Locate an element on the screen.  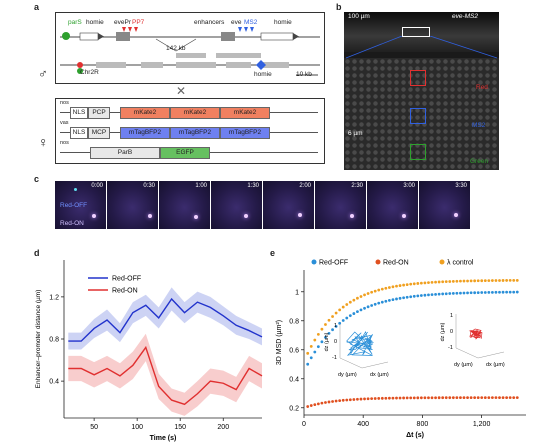
construct-mkate2-2: mKate2 is located at coordinates (195, 113).